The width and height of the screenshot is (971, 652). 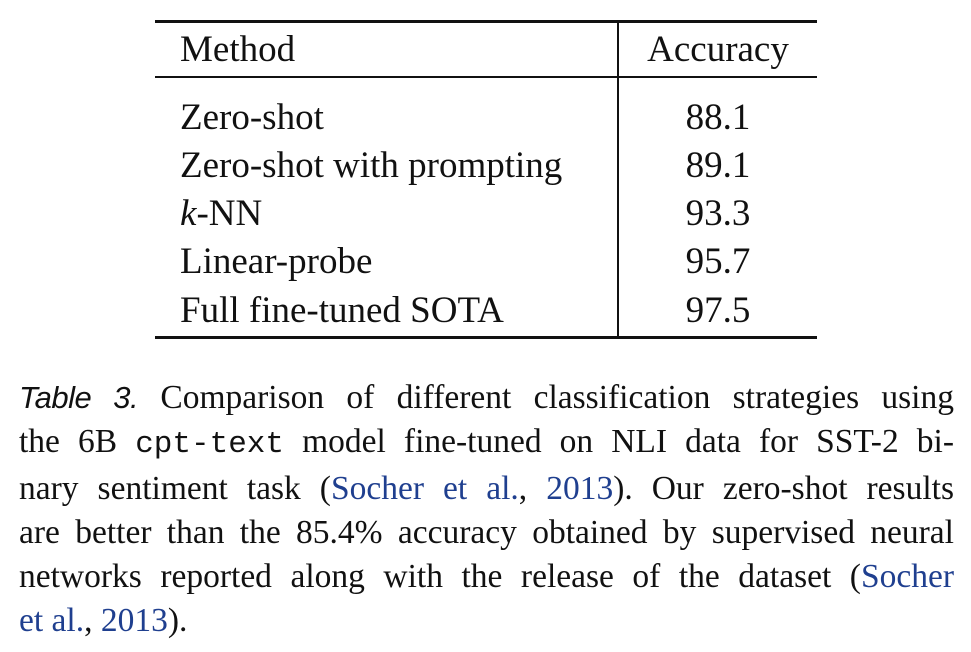 What do you see at coordinates (79, 397) in the screenshot?
I see `caption-label: Table 3.` at bounding box center [79, 397].